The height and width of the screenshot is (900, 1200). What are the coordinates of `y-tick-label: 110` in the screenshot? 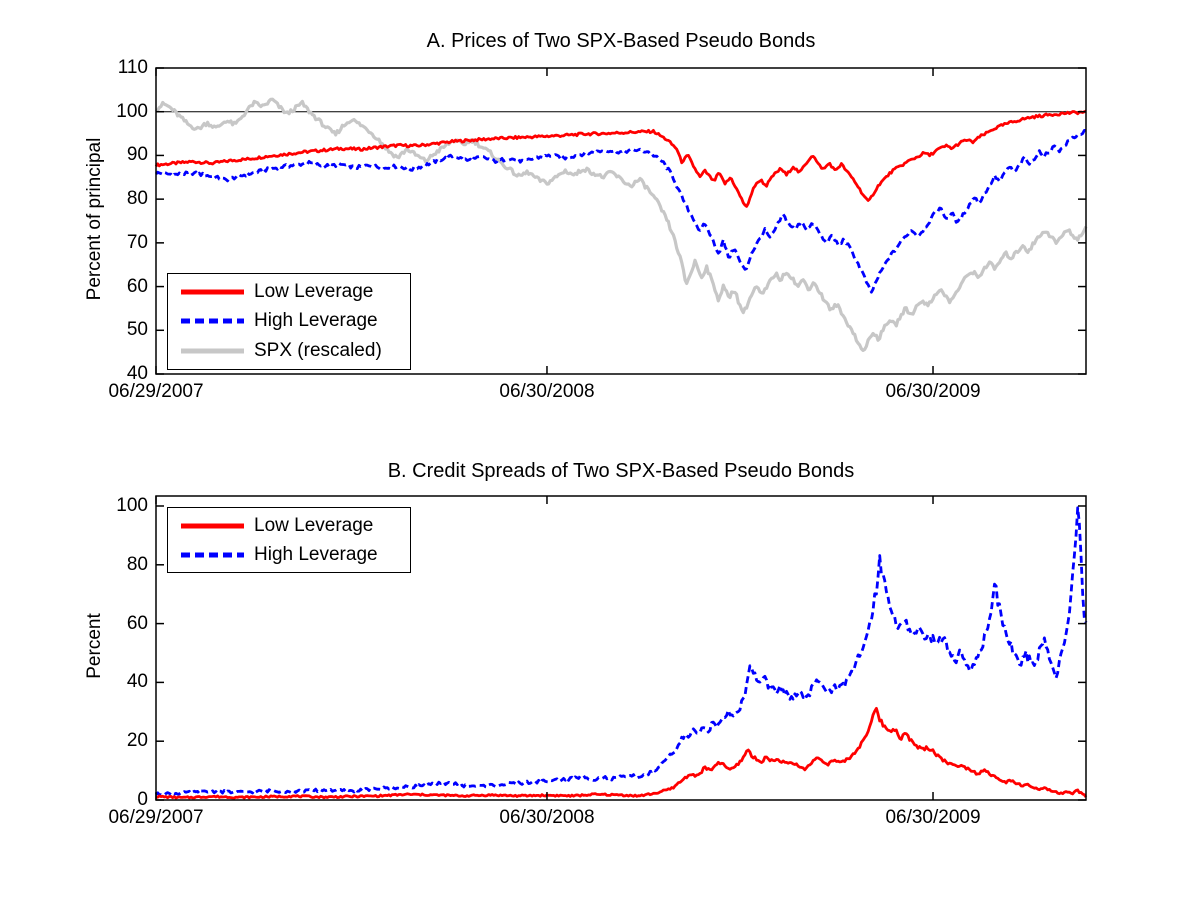 It's located at (132, 67).